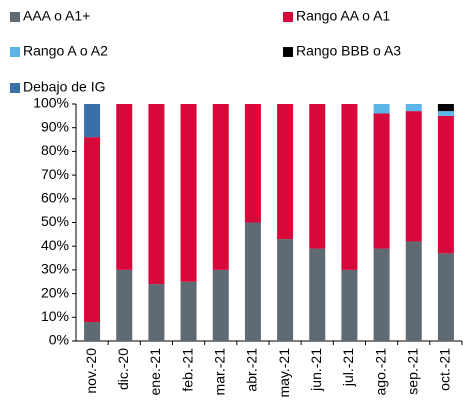 The image size is (463, 411). Describe the element at coordinates (56, 16) in the screenshot. I see `legend-label: AAA o A1+` at that location.